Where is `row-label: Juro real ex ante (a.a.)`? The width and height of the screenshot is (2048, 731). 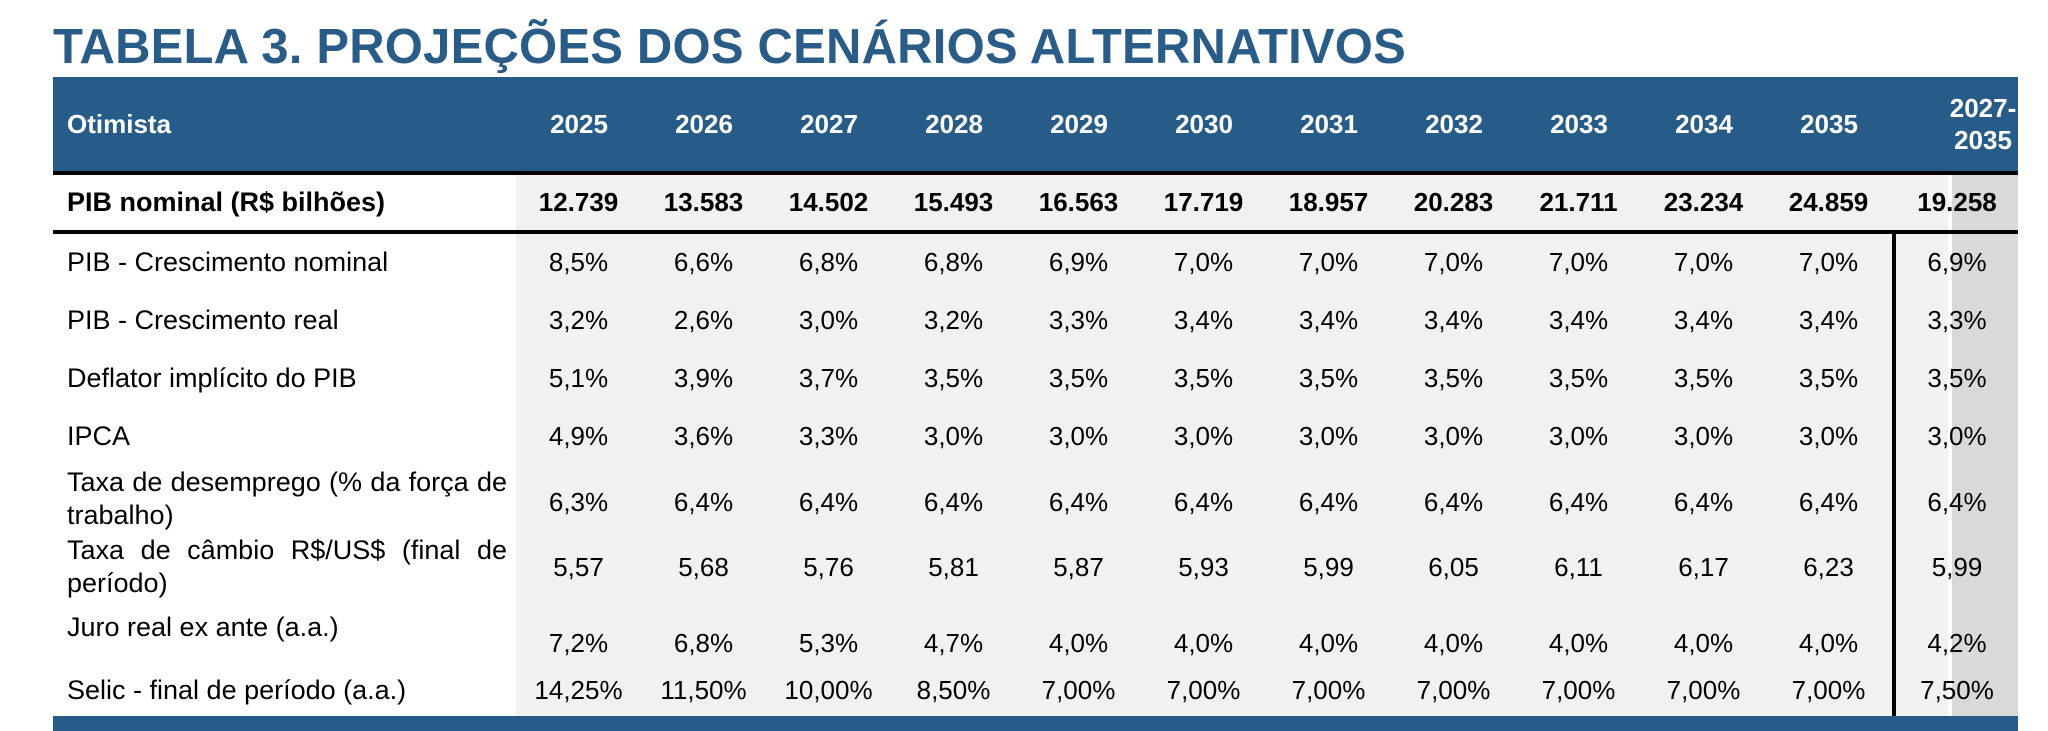 row-label: Juro real ex ante (a.a.) is located at coordinates (203, 626).